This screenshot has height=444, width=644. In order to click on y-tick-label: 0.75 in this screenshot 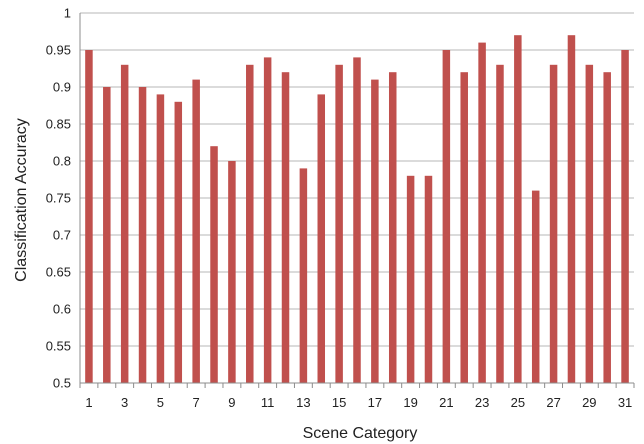, I will do `click(58, 198)`.